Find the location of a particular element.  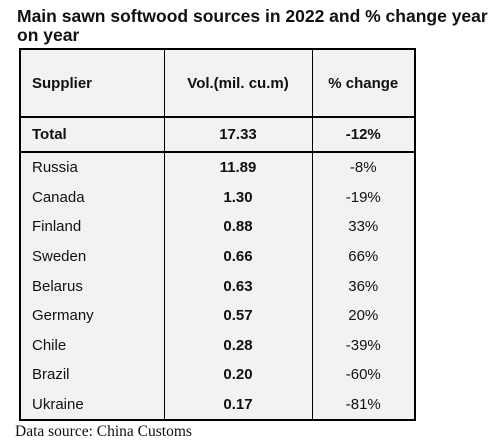

table-row: Sweden 0.66 66% is located at coordinates (217, 256).